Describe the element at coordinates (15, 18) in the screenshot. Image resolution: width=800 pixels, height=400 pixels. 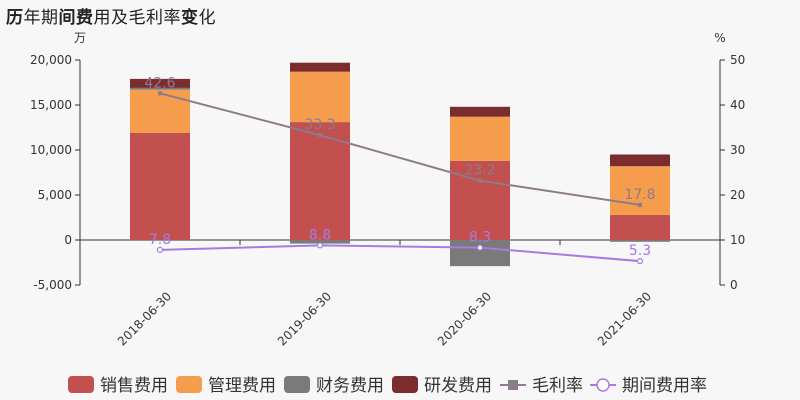
I see `title-part: 历` at that location.